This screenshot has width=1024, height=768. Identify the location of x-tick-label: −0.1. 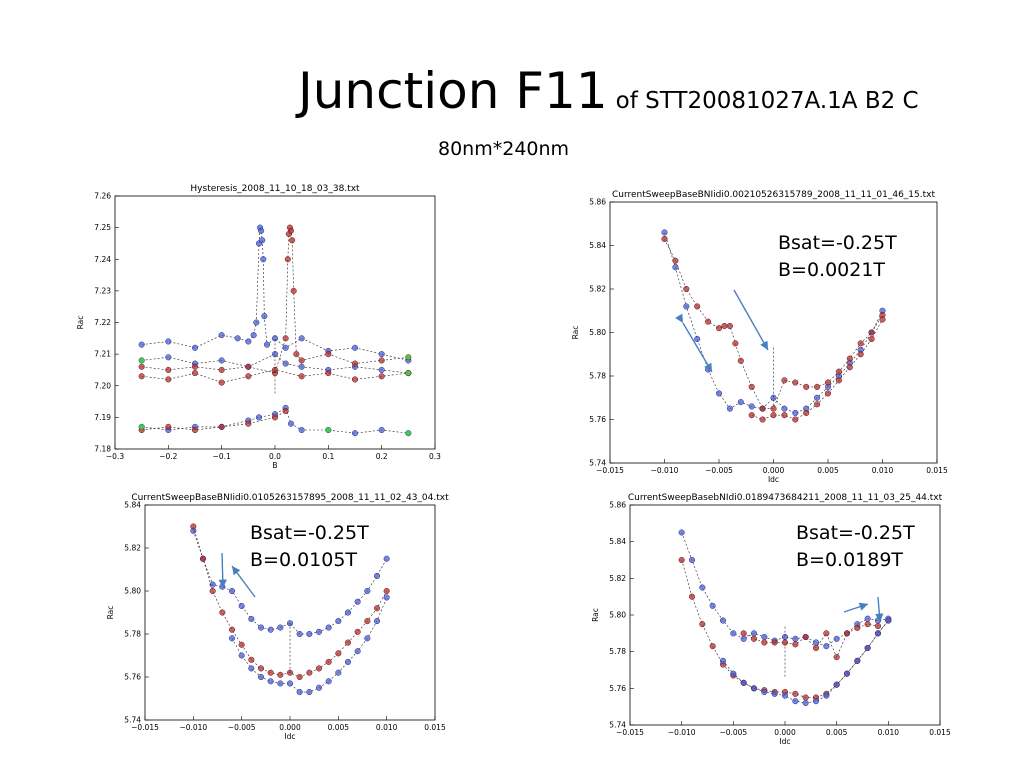
(222, 456).